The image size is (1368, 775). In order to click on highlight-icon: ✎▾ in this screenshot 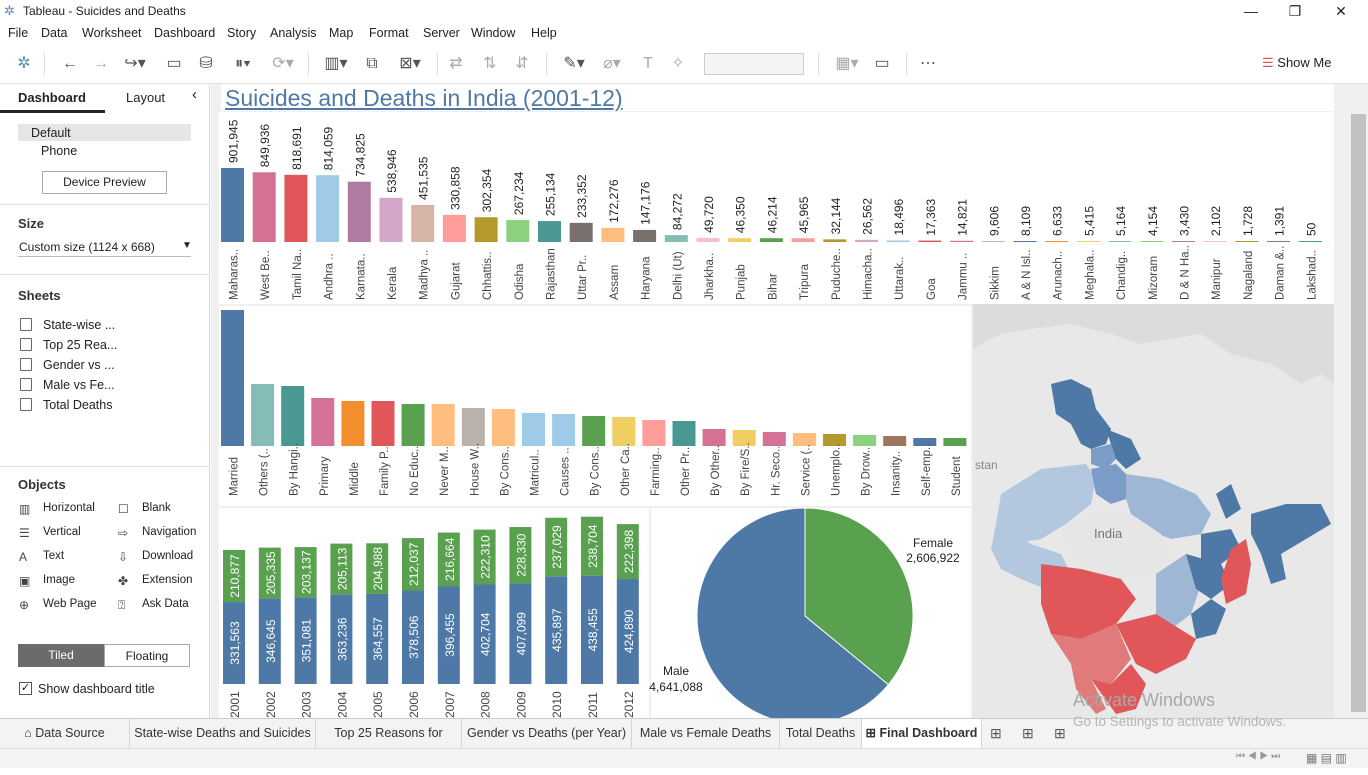, I will do `click(574, 63)`.